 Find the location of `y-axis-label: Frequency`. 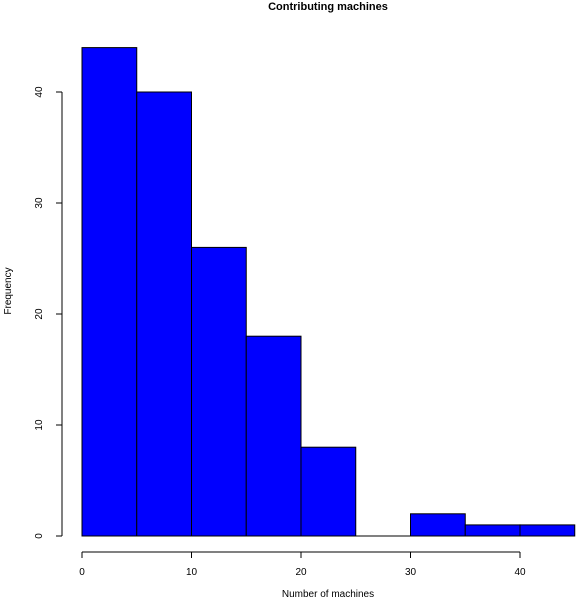

y-axis-label: Frequency is located at coordinates (8, 290).